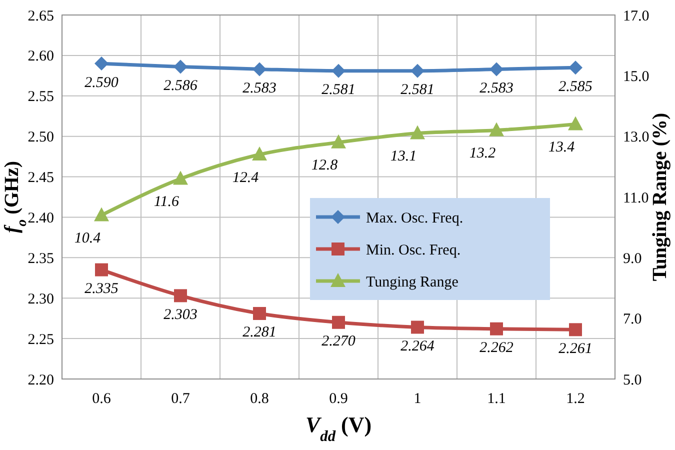  What do you see at coordinates (41, 299) in the screenshot?
I see `y-tick-label: 2.30` at bounding box center [41, 299].